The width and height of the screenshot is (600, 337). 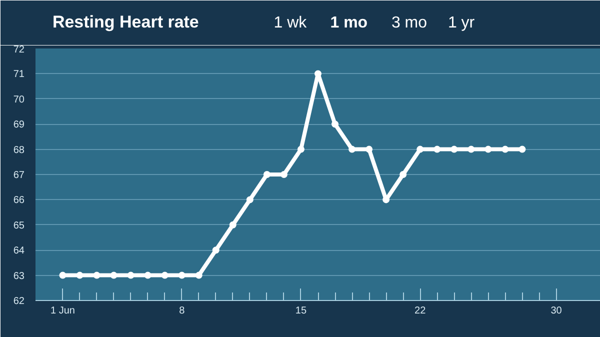 I want to click on x-tick-label: 1 Jun, so click(x=62, y=311).